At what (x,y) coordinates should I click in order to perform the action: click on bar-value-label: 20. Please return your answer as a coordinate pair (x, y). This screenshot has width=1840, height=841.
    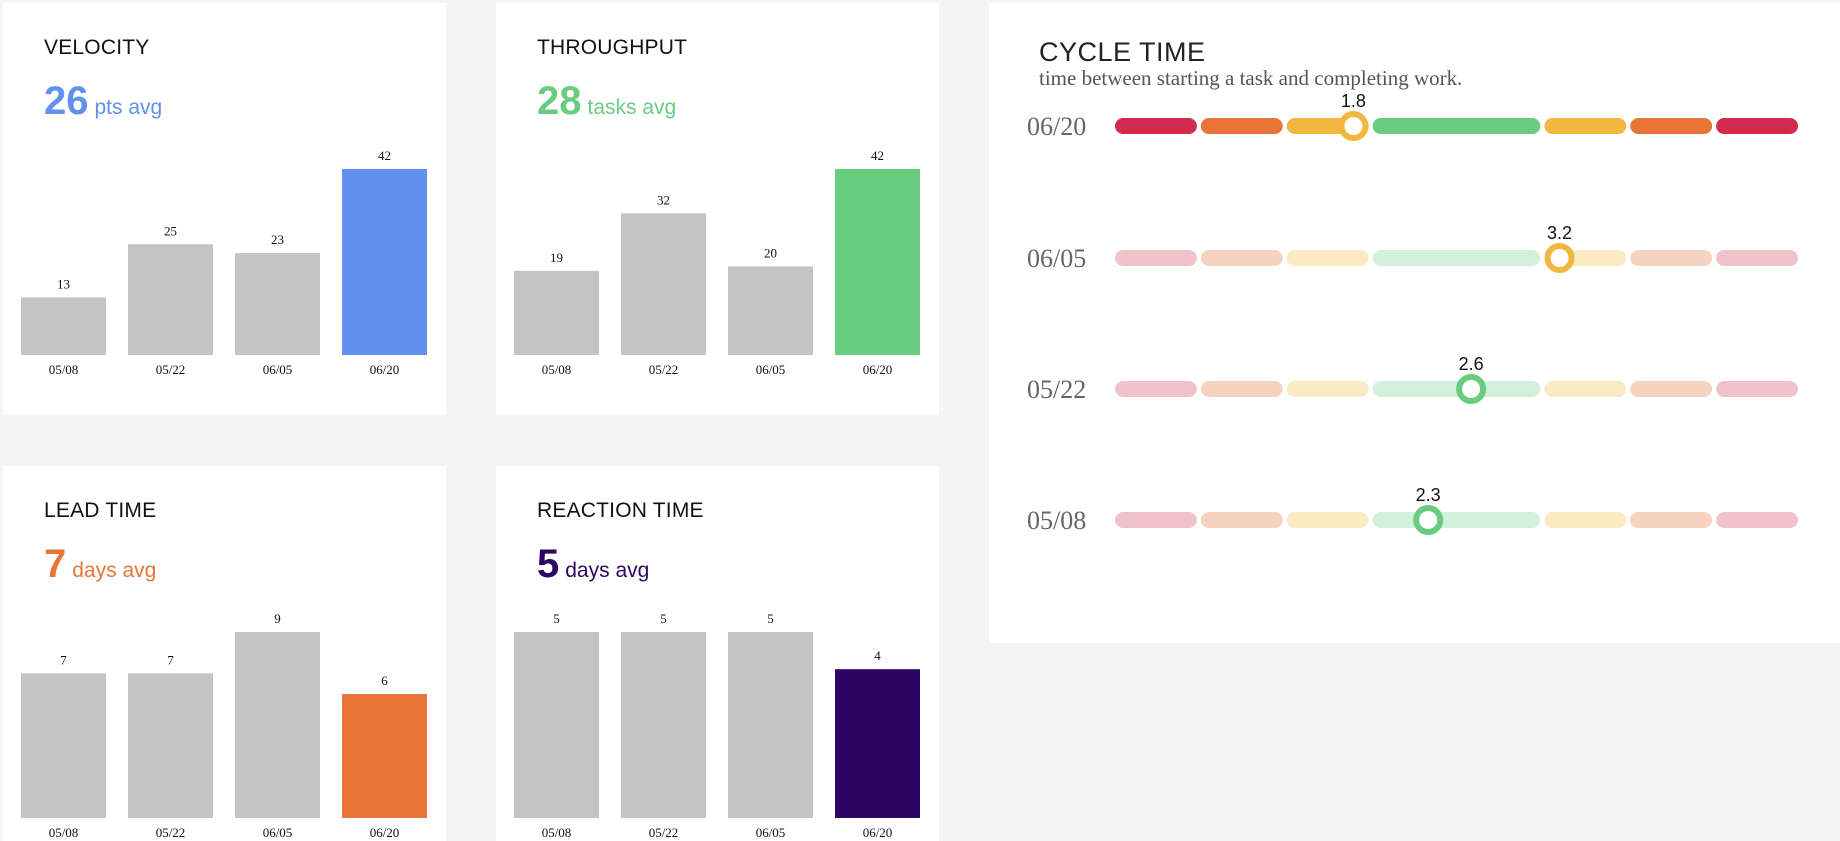
    Looking at the image, I should click on (770, 252).